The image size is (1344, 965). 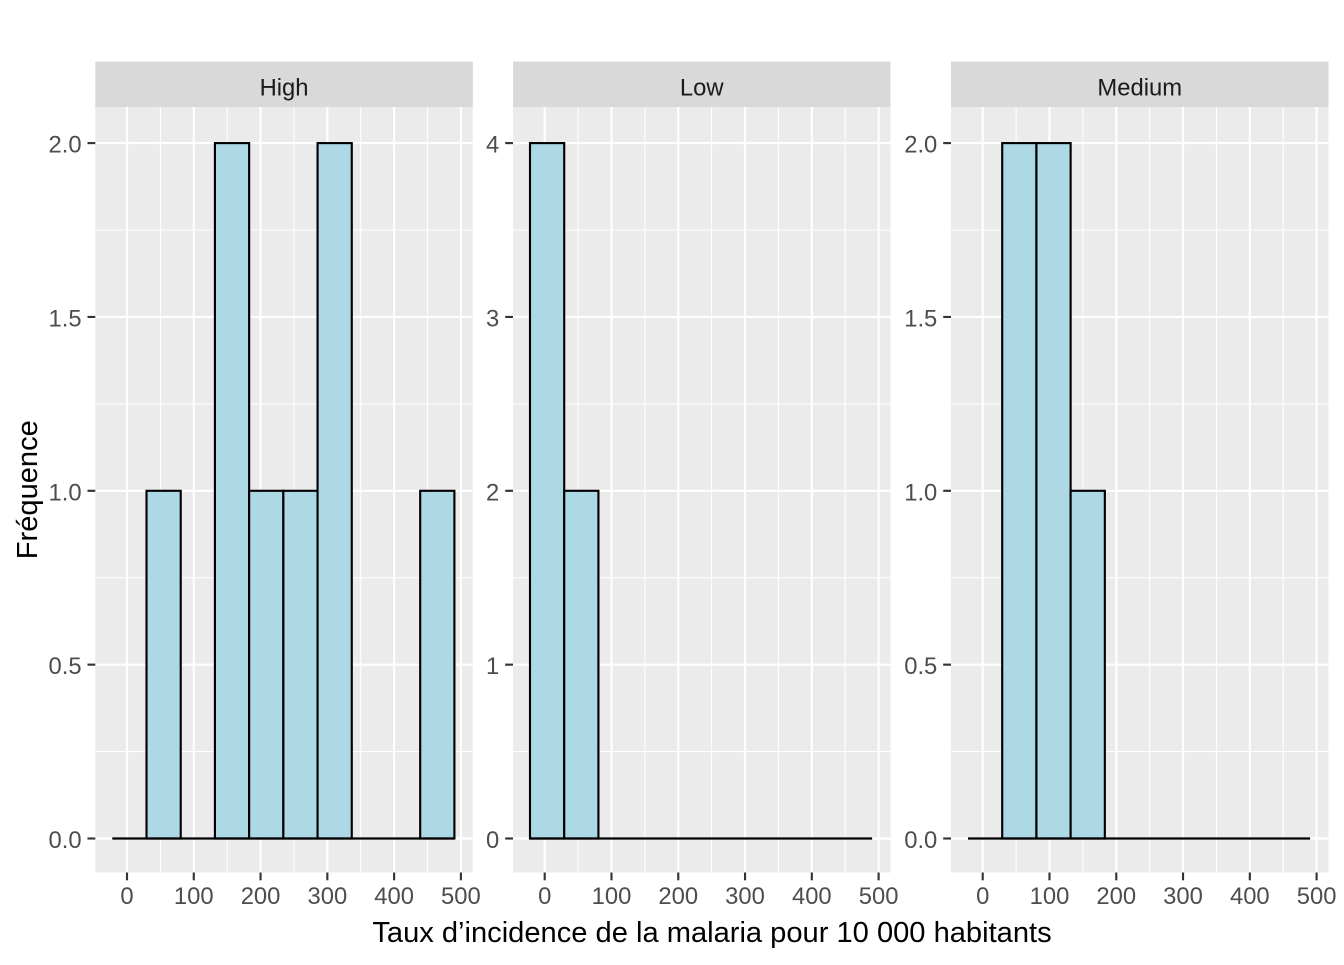 What do you see at coordinates (492, 145) in the screenshot?
I see `svg-text: 4` at bounding box center [492, 145].